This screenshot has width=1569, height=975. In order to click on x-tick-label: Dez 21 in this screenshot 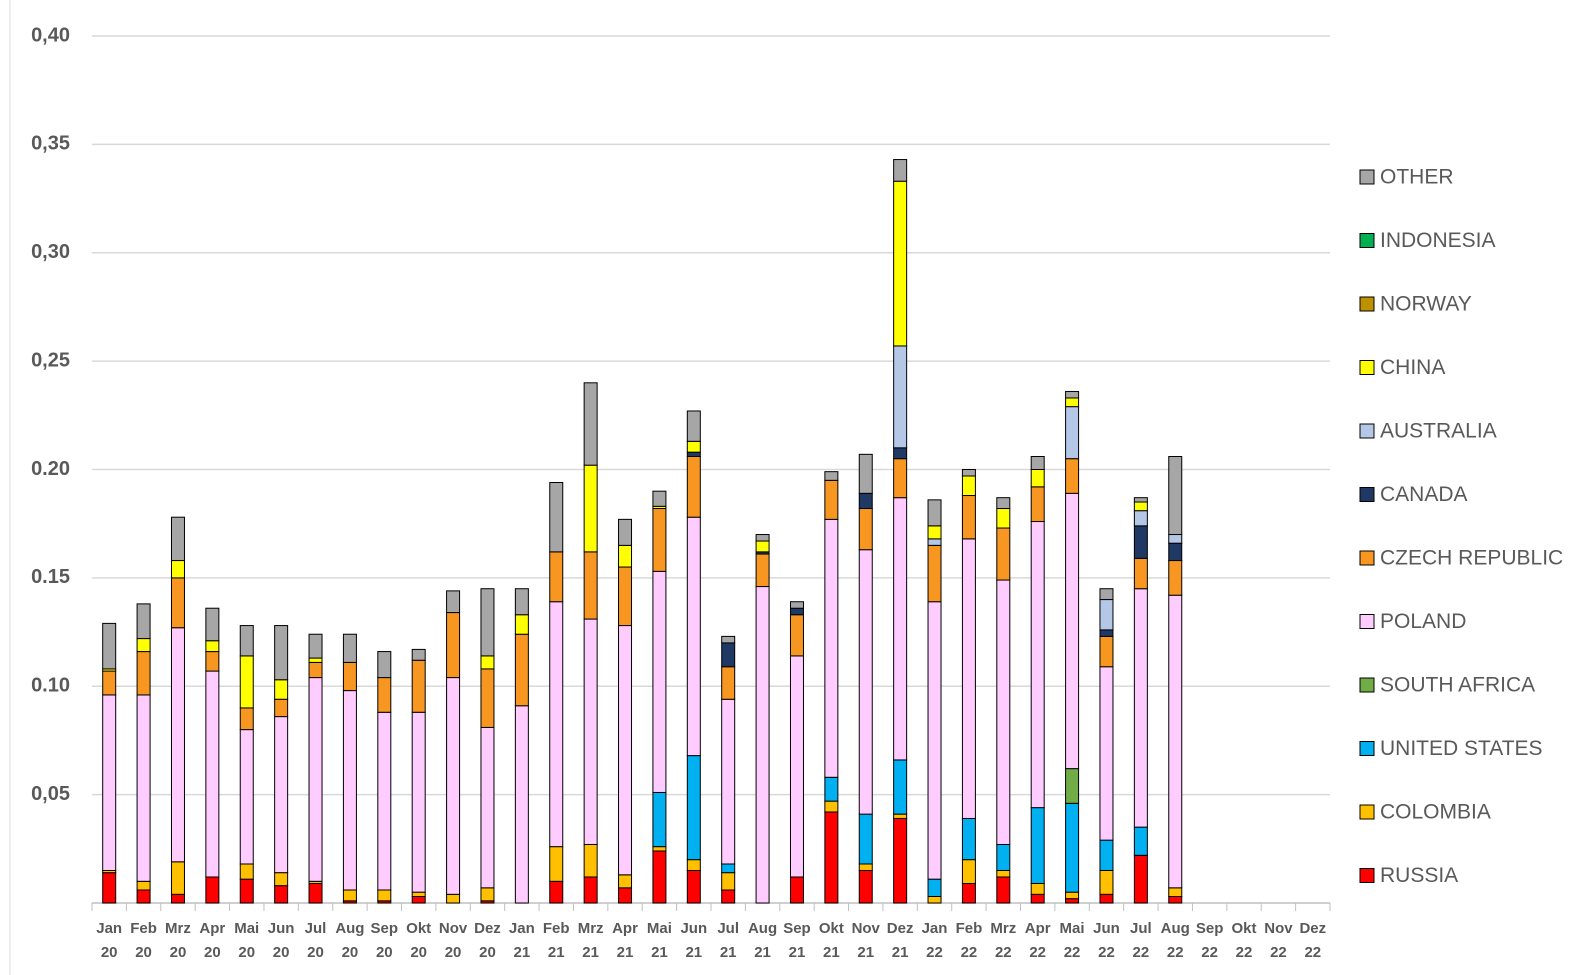, I will do `click(900, 940)`.